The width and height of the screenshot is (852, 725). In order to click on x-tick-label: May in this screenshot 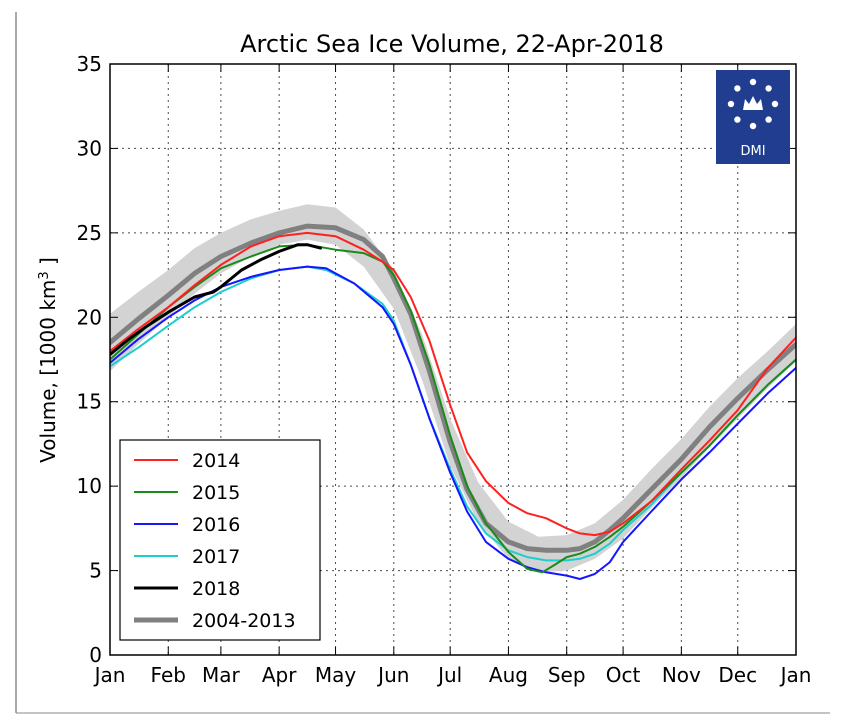, I will do `click(336, 675)`.